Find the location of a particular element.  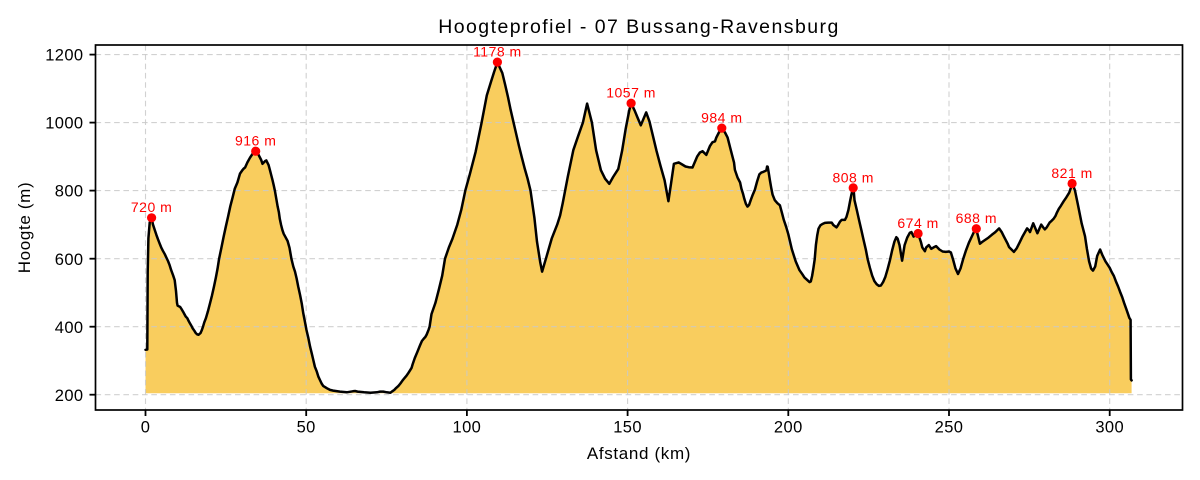

svg-text: 688 m is located at coordinates (976, 218).